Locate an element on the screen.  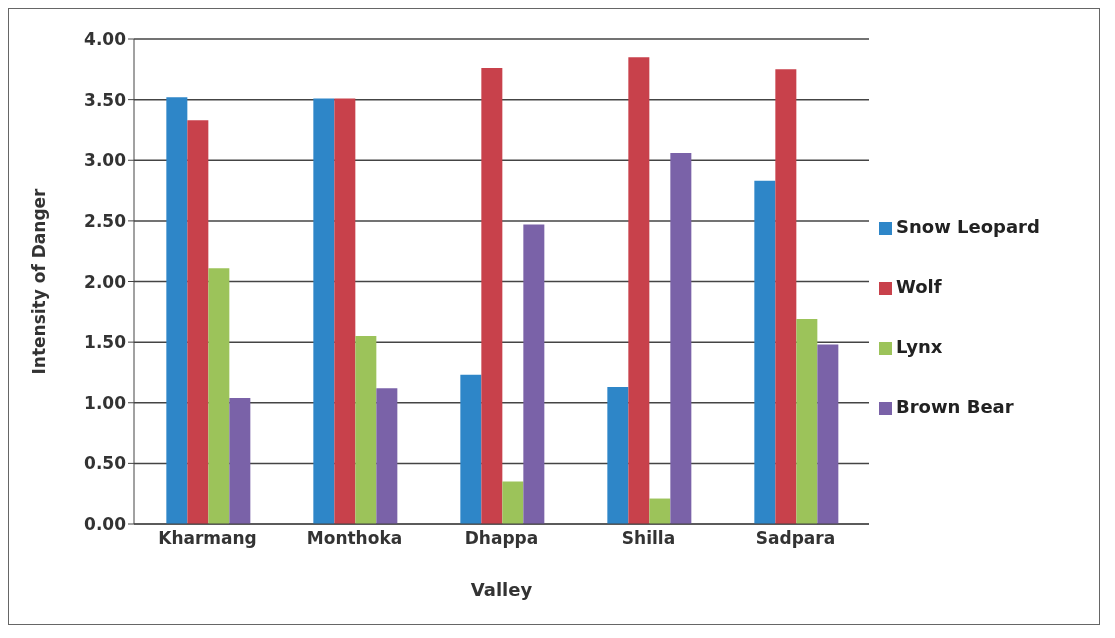
x-tick-label: Monthoka is located at coordinates (354, 538).